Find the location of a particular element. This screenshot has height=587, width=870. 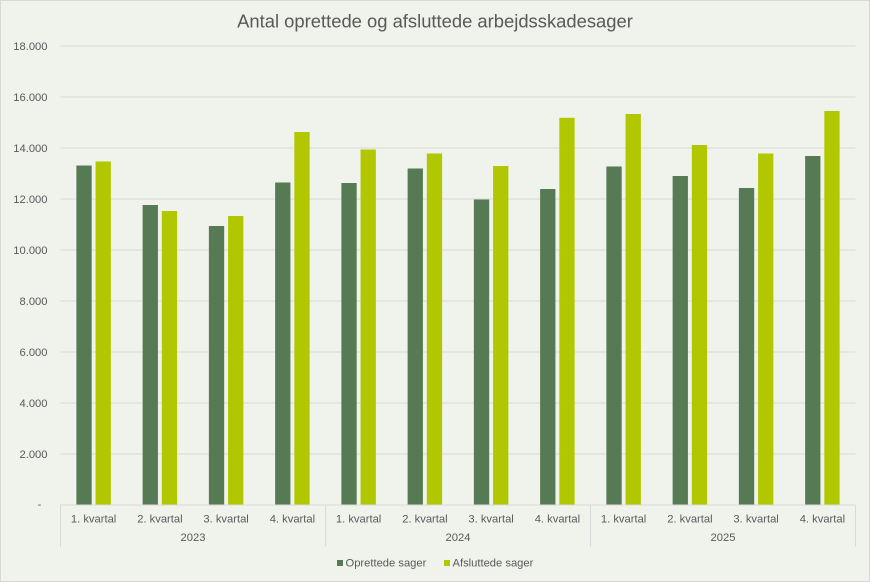

svg-text: 16.000 is located at coordinates (30, 98).